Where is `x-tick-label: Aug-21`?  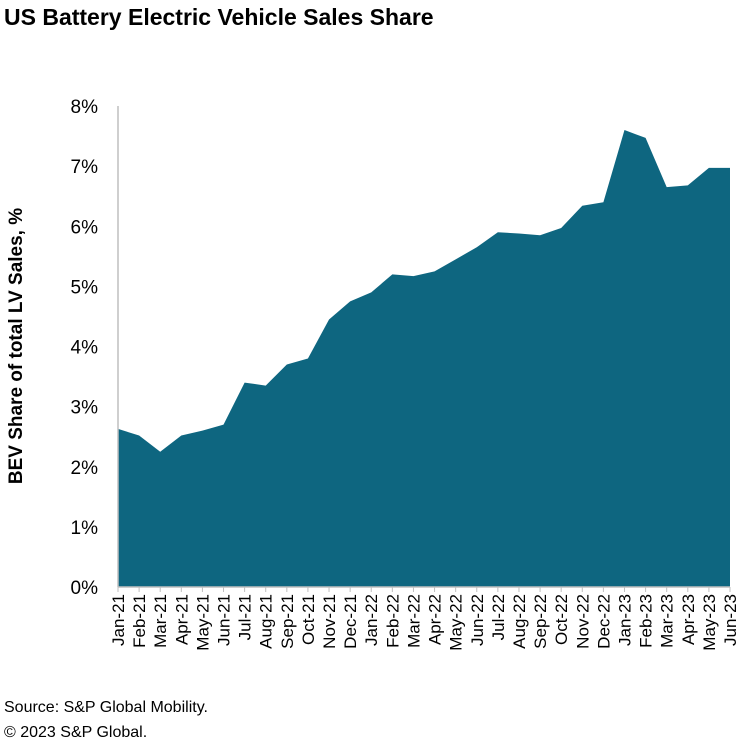 x-tick-label: Aug-21 is located at coordinates (266, 621).